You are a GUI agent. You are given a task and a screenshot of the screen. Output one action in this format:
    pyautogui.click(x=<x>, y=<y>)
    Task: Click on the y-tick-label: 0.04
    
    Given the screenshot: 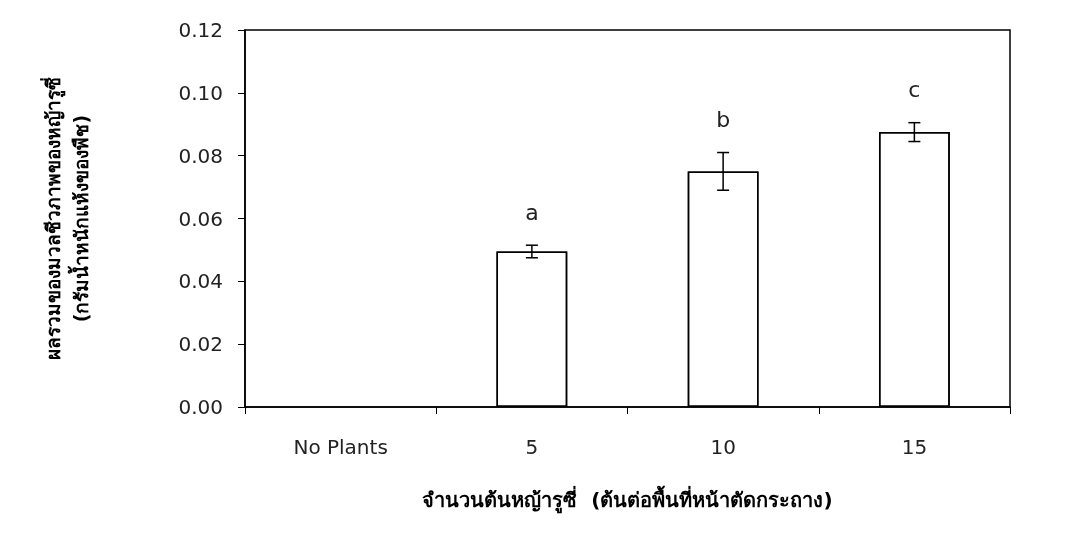 What is the action you would take?
    pyautogui.click(x=200, y=281)
    